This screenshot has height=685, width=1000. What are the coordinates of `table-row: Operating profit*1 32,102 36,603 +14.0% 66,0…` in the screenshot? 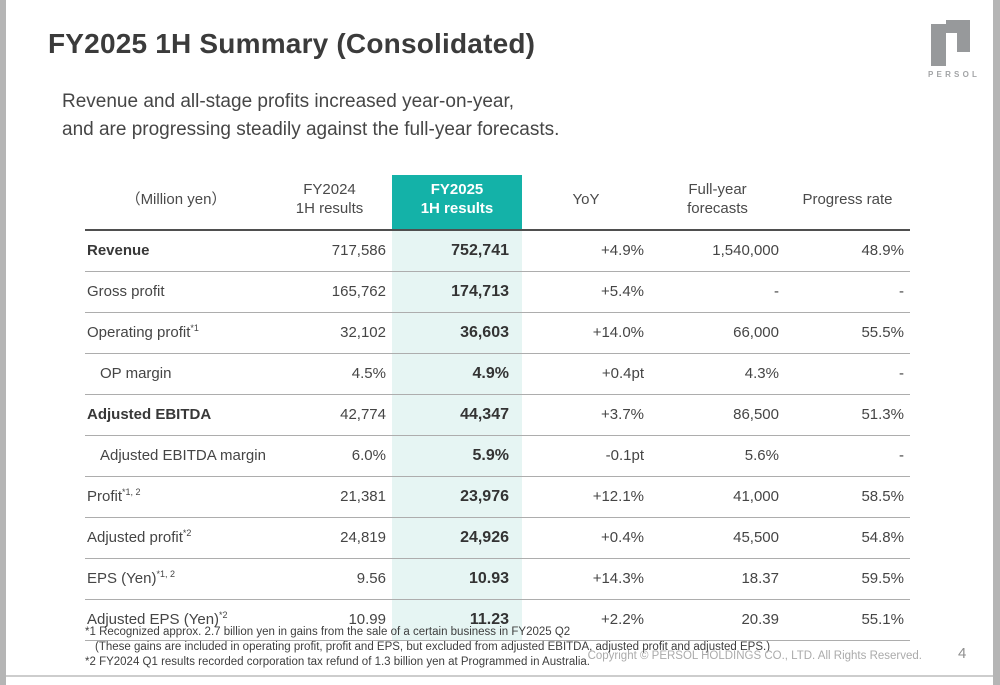 It's located at (497, 333).